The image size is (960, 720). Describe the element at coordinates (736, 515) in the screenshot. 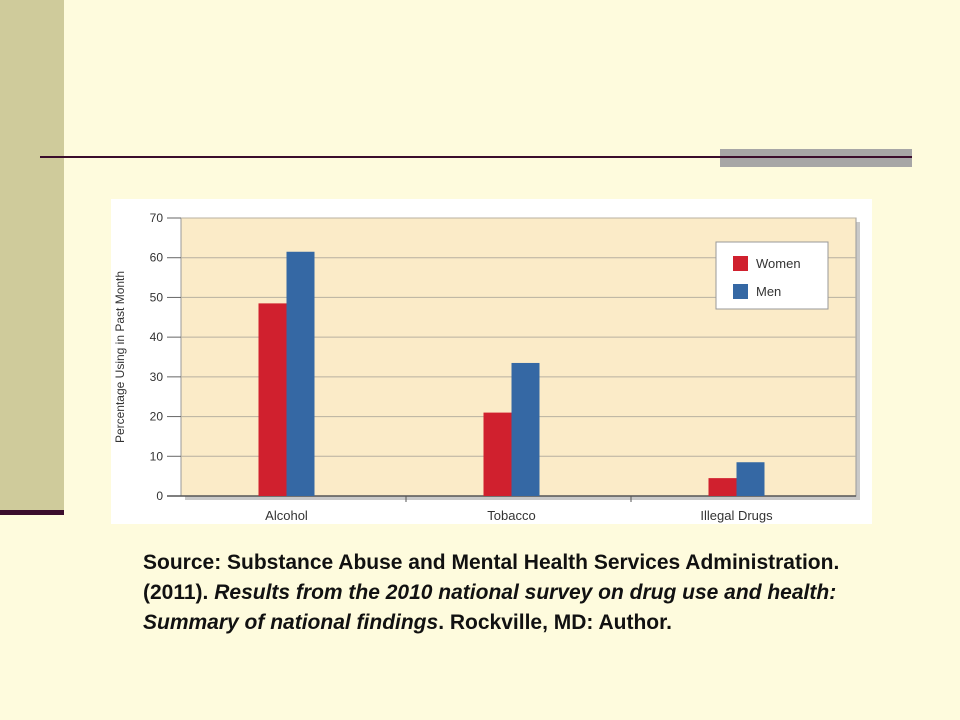

I see `x-tick-label: Illegal Drugs` at that location.